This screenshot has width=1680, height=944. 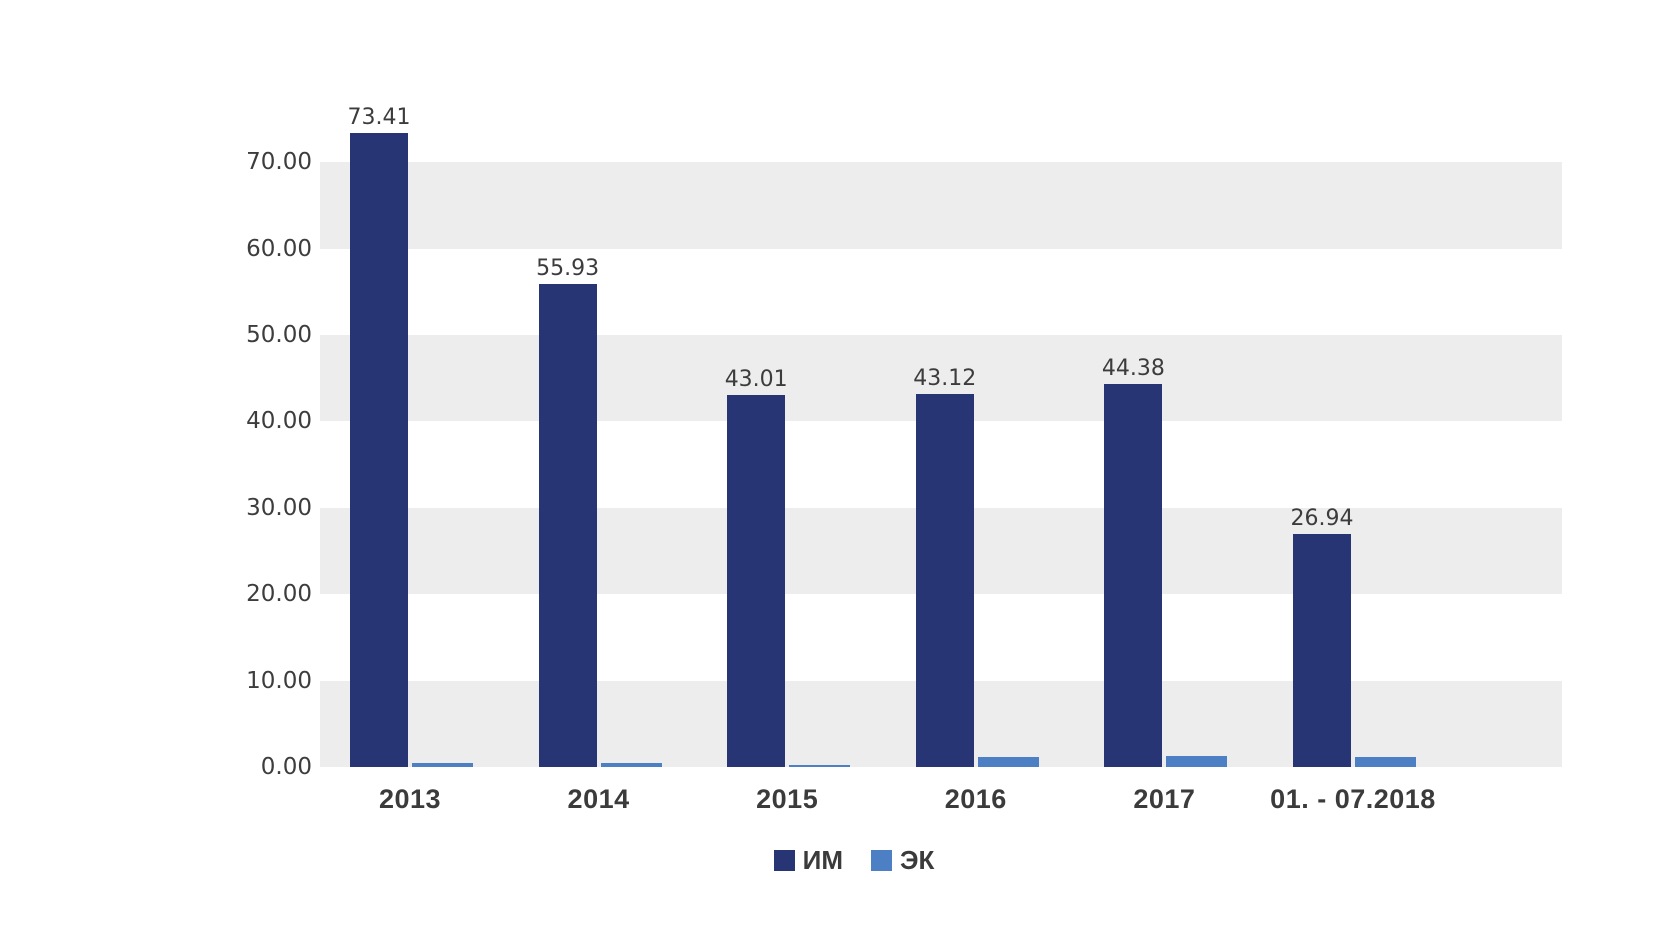 What do you see at coordinates (279, 507) in the screenshot?
I see `y-axis-tick-label: 30.00` at bounding box center [279, 507].